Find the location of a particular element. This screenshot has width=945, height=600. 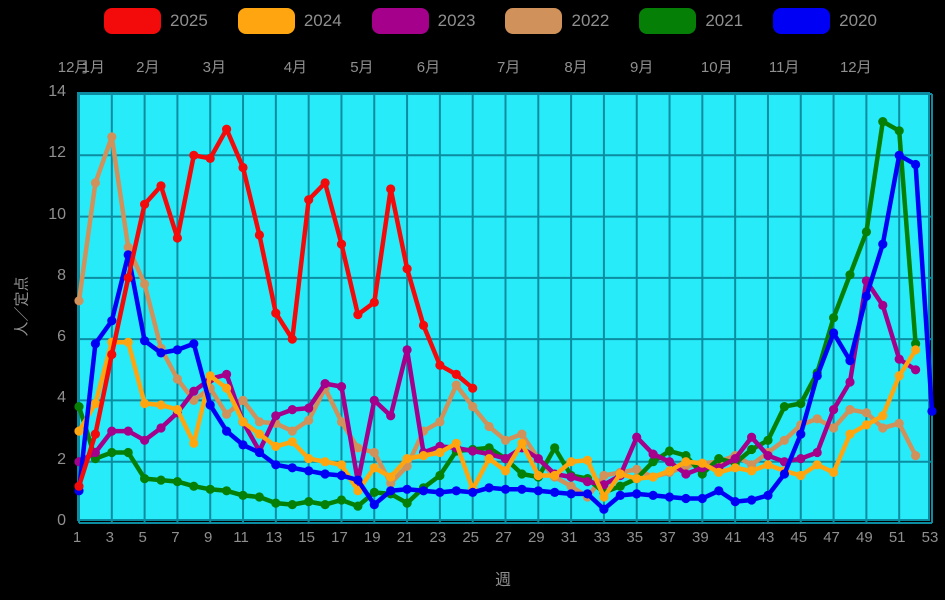

x-tick-label: 7 is located at coordinates (175, 537).